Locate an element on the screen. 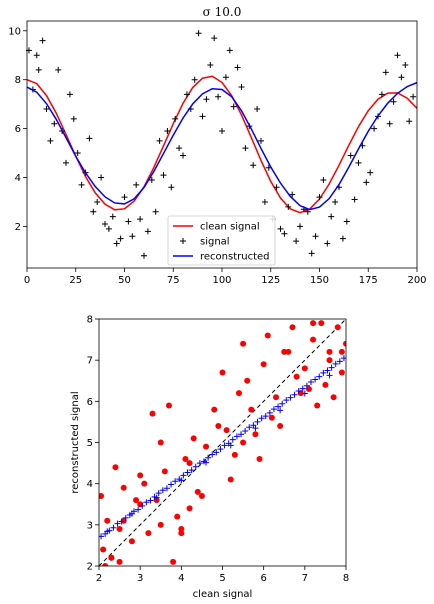 The image size is (434, 604). bottom-x-tick-label: 8 is located at coordinates (346, 578).